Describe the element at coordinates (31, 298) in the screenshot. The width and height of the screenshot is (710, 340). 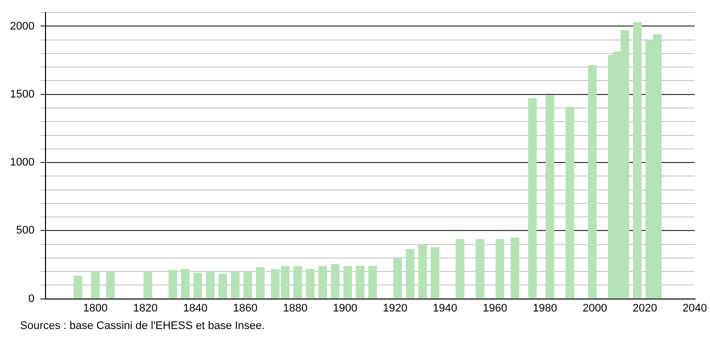
I see `y-tick-label: 0` at that location.